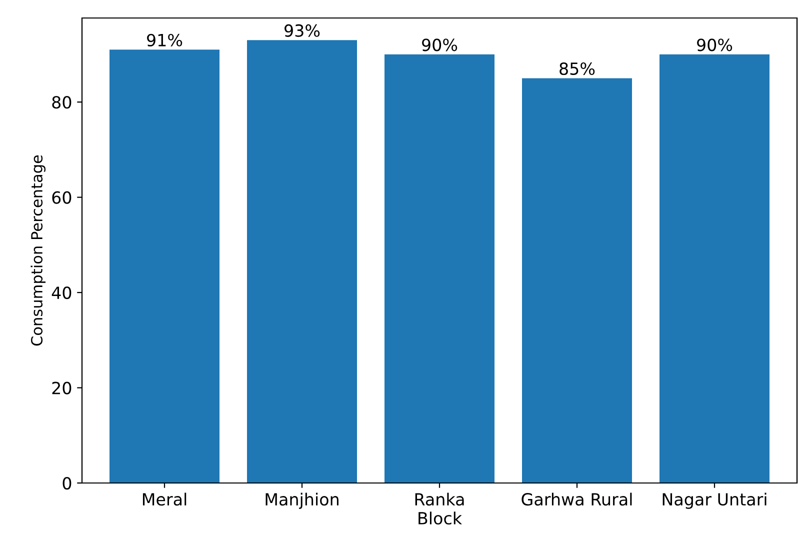 This screenshot has height=536, width=798. Describe the element at coordinates (714, 500) in the screenshot. I see `x-tick-label: Nagar Untari` at that location.